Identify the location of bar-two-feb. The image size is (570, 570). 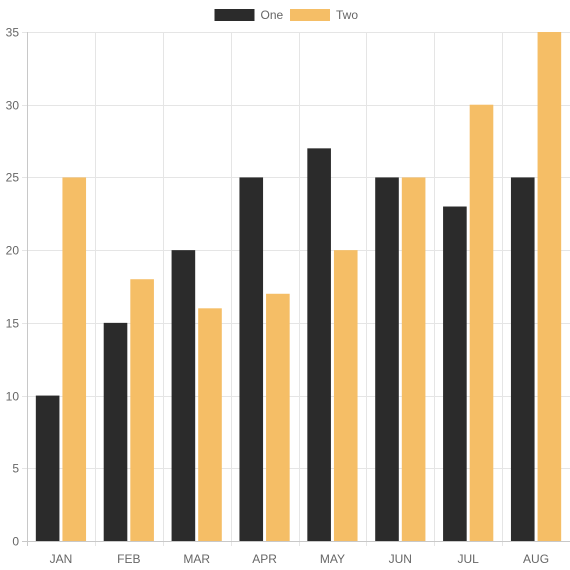
(142, 410).